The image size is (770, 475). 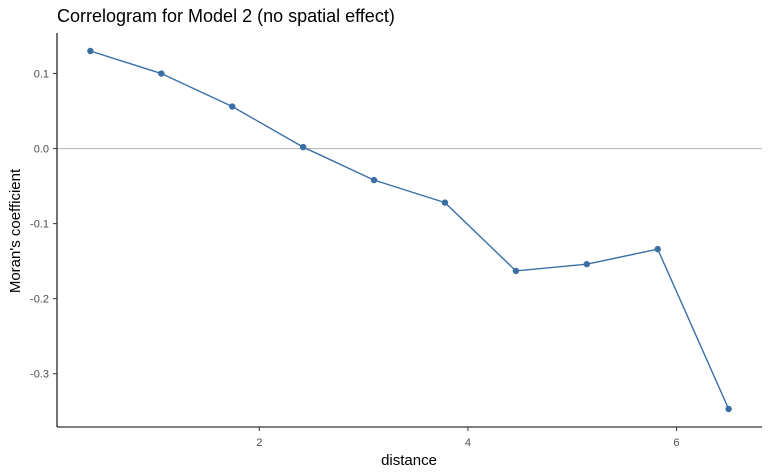 I want to click on y-tick-label: -0.2, so click(x=39, y=300).